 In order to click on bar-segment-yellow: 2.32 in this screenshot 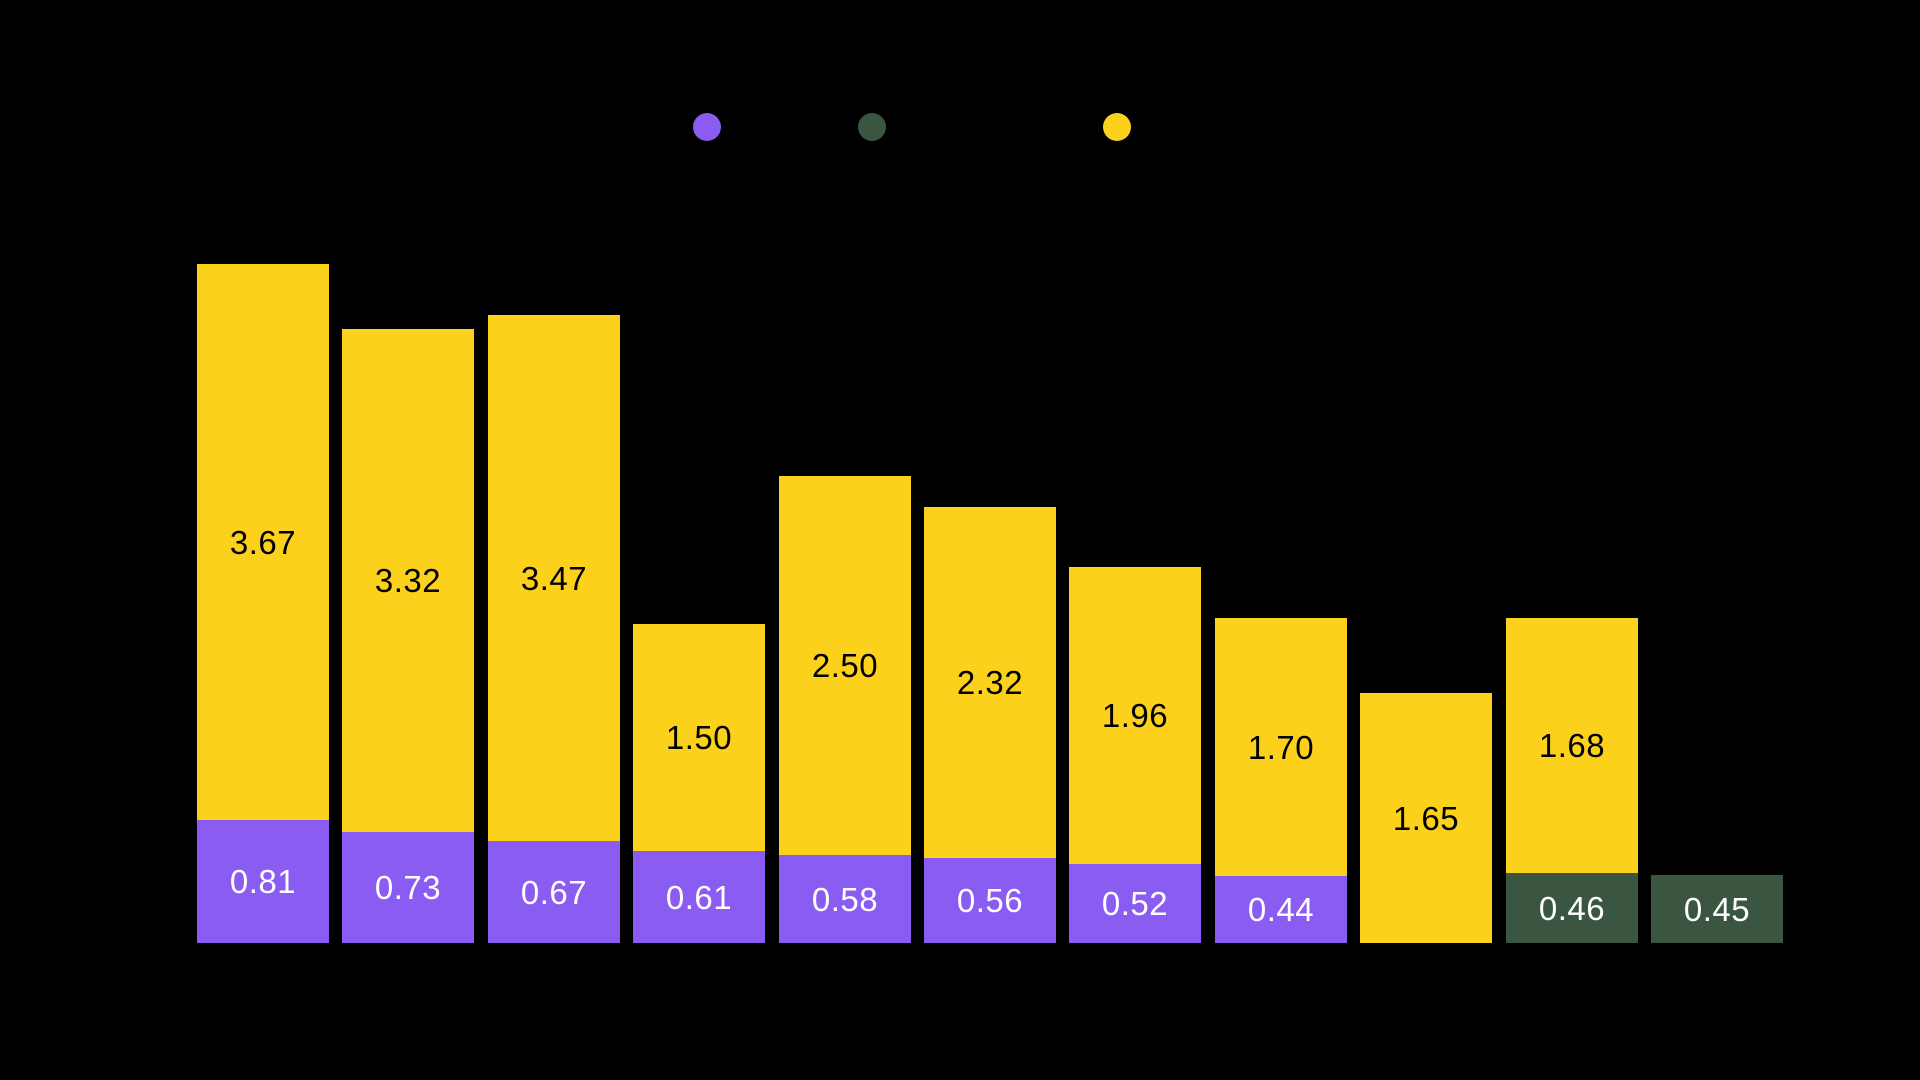, I will do `click(990, 682)`.